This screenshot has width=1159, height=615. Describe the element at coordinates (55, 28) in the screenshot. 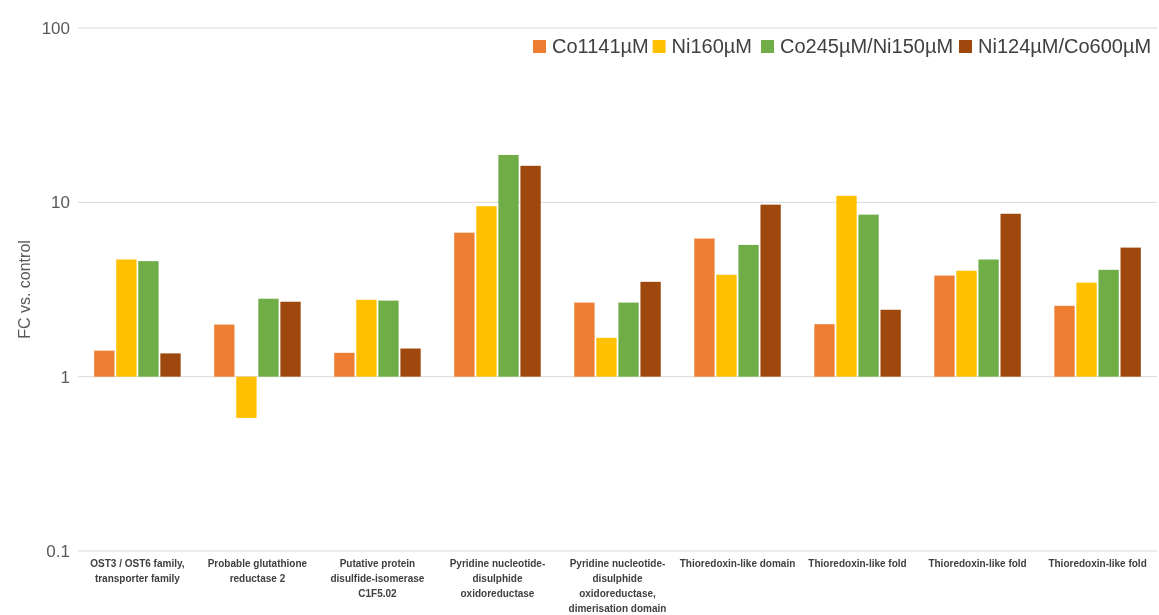

I see `y-tick-label: 100` at that location.